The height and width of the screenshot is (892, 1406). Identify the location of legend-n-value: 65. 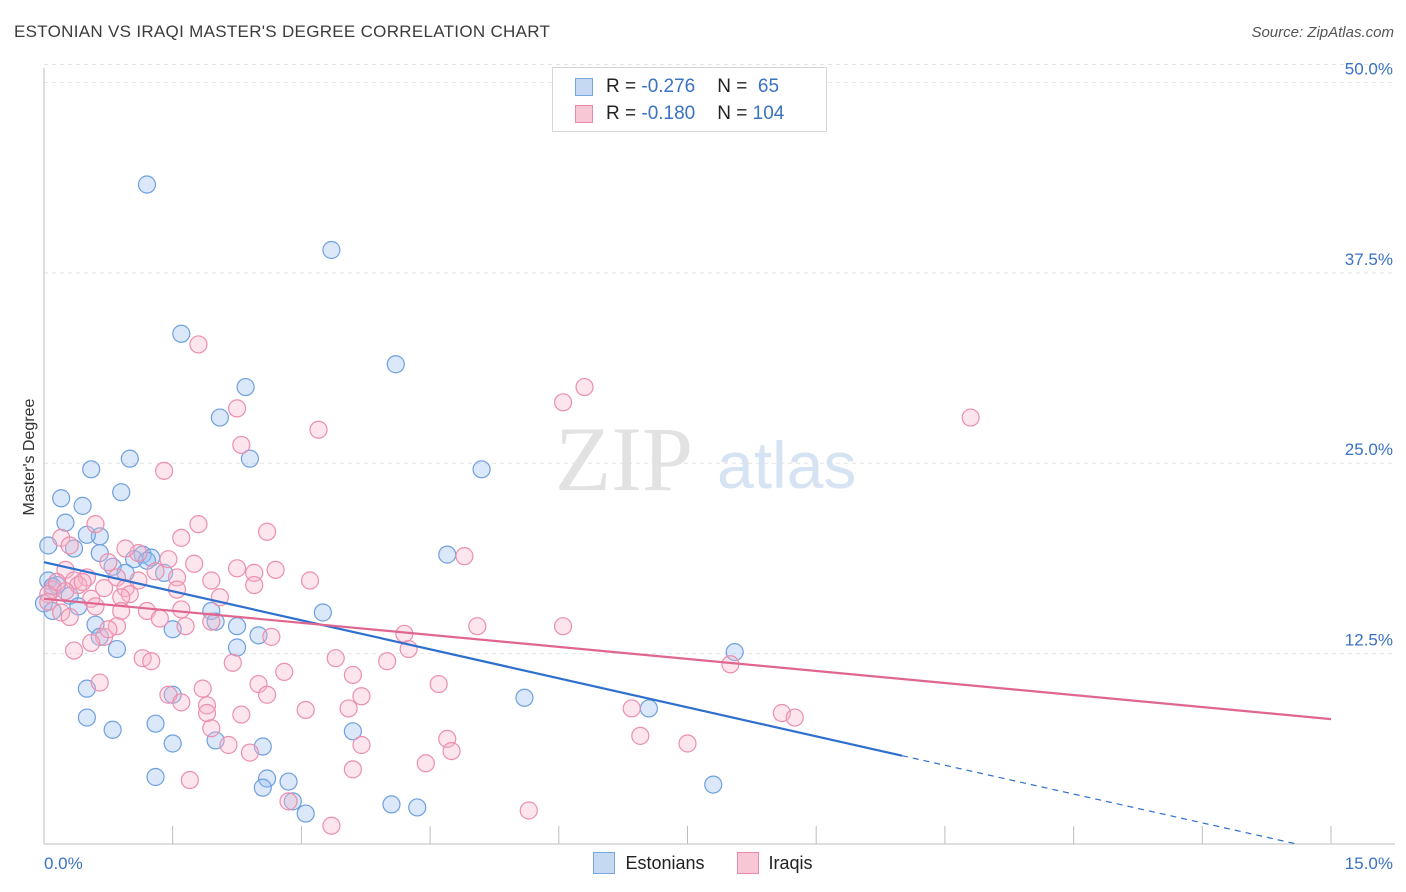
(766, 86).